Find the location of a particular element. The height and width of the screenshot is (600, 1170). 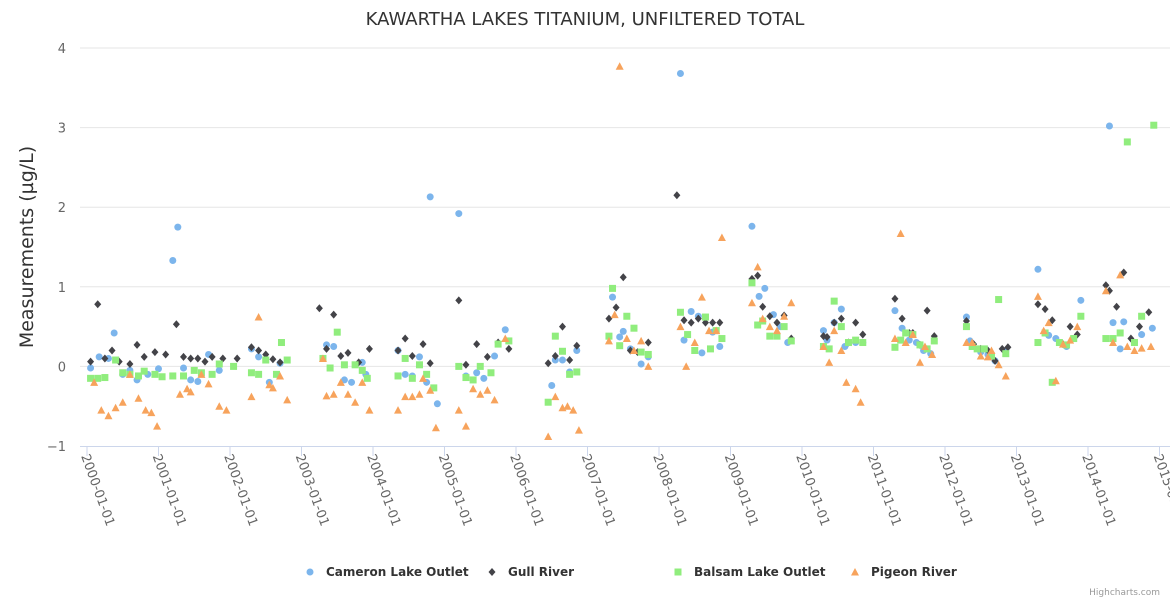

legend-item: Gull River is located at coordinates (531, 572).